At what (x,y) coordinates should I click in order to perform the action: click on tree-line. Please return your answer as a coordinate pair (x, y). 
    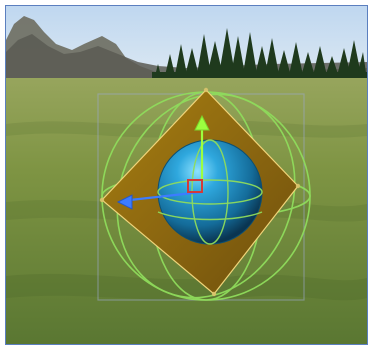
    Looking at the image, I should click on (259, 55).